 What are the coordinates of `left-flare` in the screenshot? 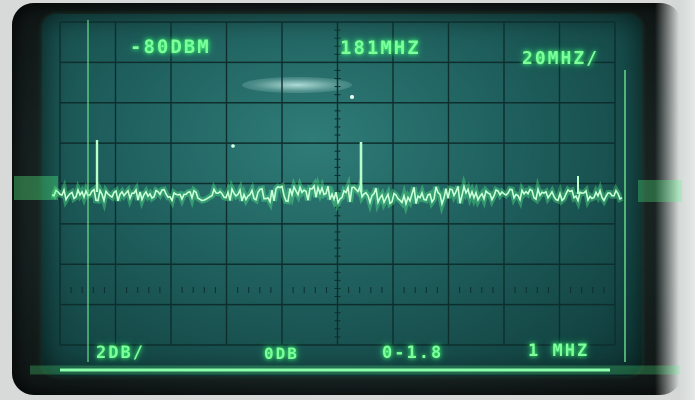 It's located at (36, 188).